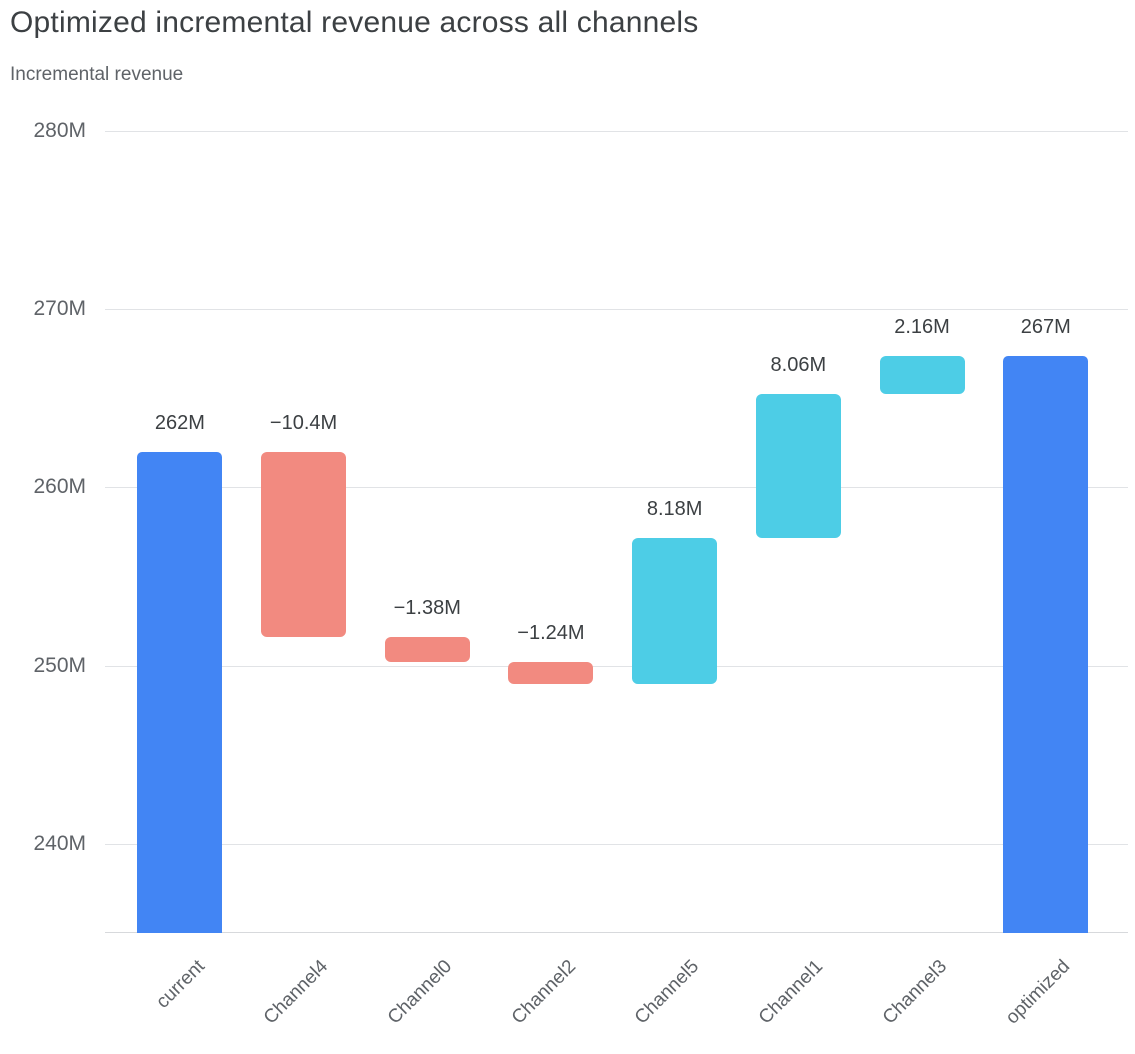 This screenshot has height=1054, width=1135. I want to click on x-axis-label-Channel4: Channel4, so click(296, 992).